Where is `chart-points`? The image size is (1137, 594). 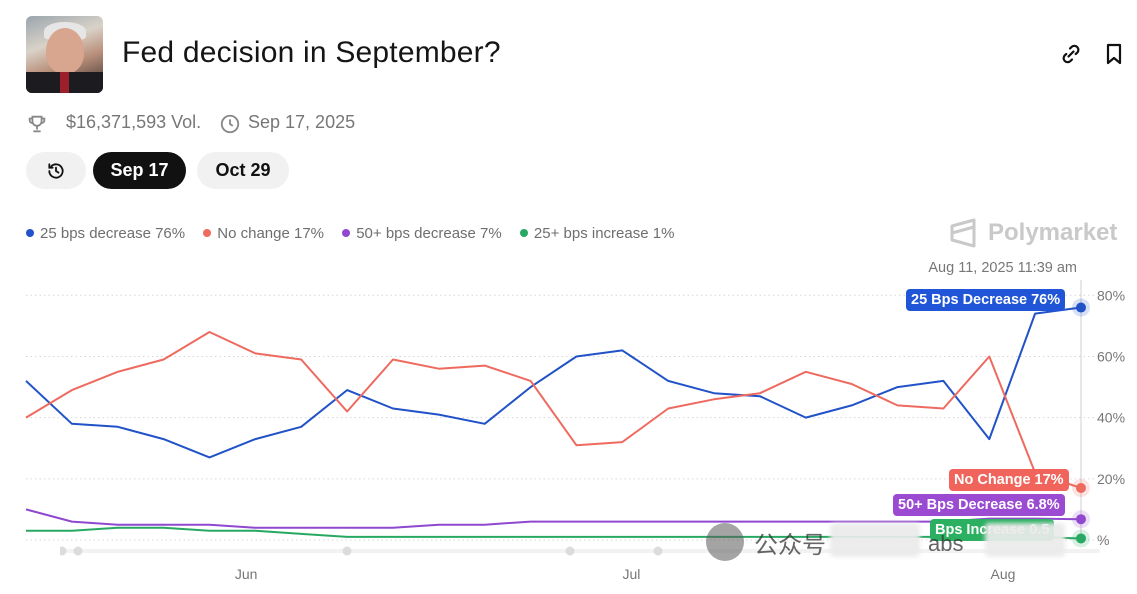 chart-points is located at coordinates (1081, 423).